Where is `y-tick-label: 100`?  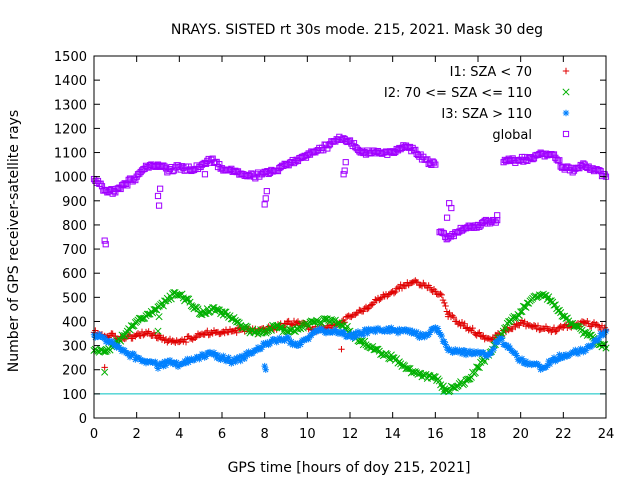 y-tick-label: 100 is located at coordinates (74, 395).